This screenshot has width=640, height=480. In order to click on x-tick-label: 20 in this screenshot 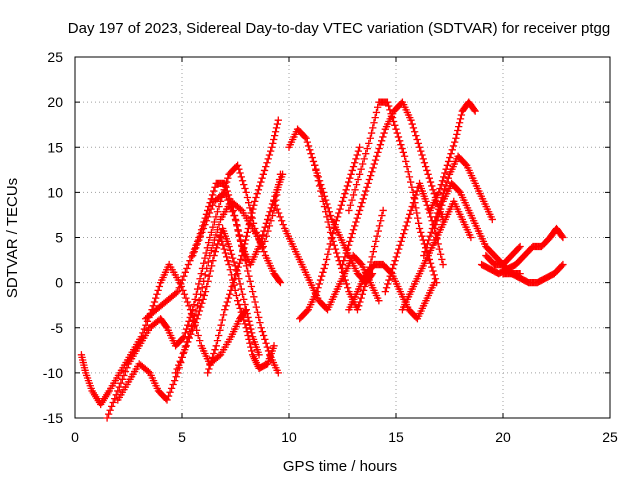, I will do `click(503, 437)`.